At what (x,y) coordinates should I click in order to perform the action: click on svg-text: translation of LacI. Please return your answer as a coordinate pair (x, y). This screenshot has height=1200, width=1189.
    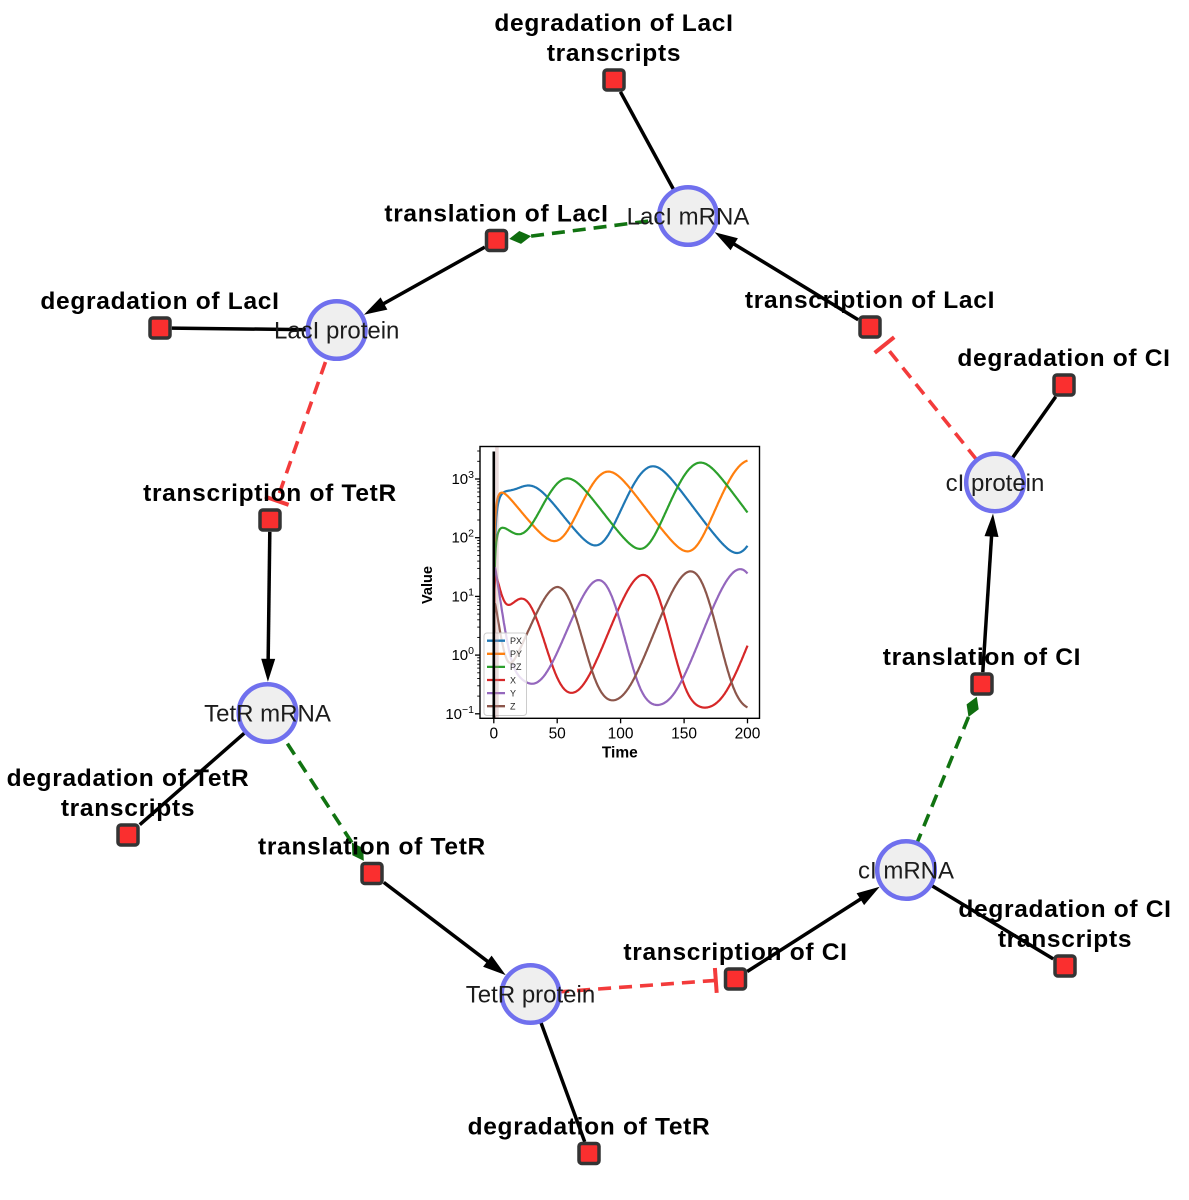
    Looking at the image, I should click on (496, 214).